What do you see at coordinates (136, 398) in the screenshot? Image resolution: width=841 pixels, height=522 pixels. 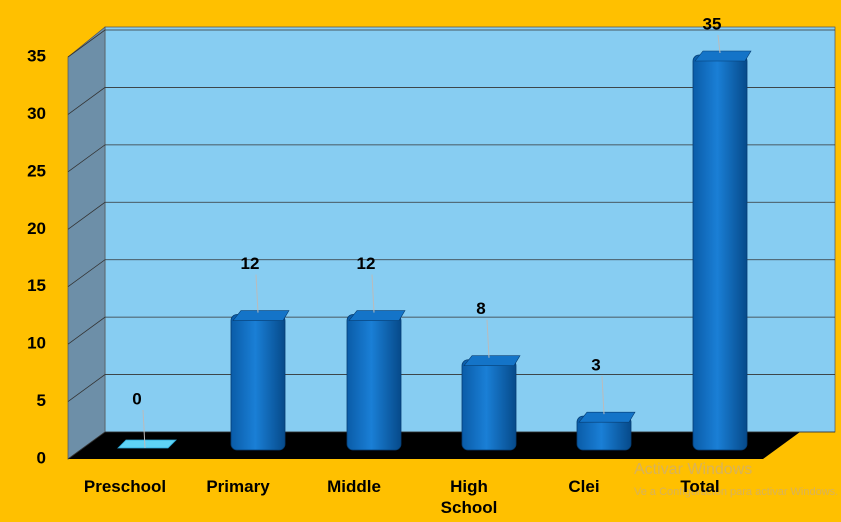 I see `data-label: 0` at bounding box center [136, 398].